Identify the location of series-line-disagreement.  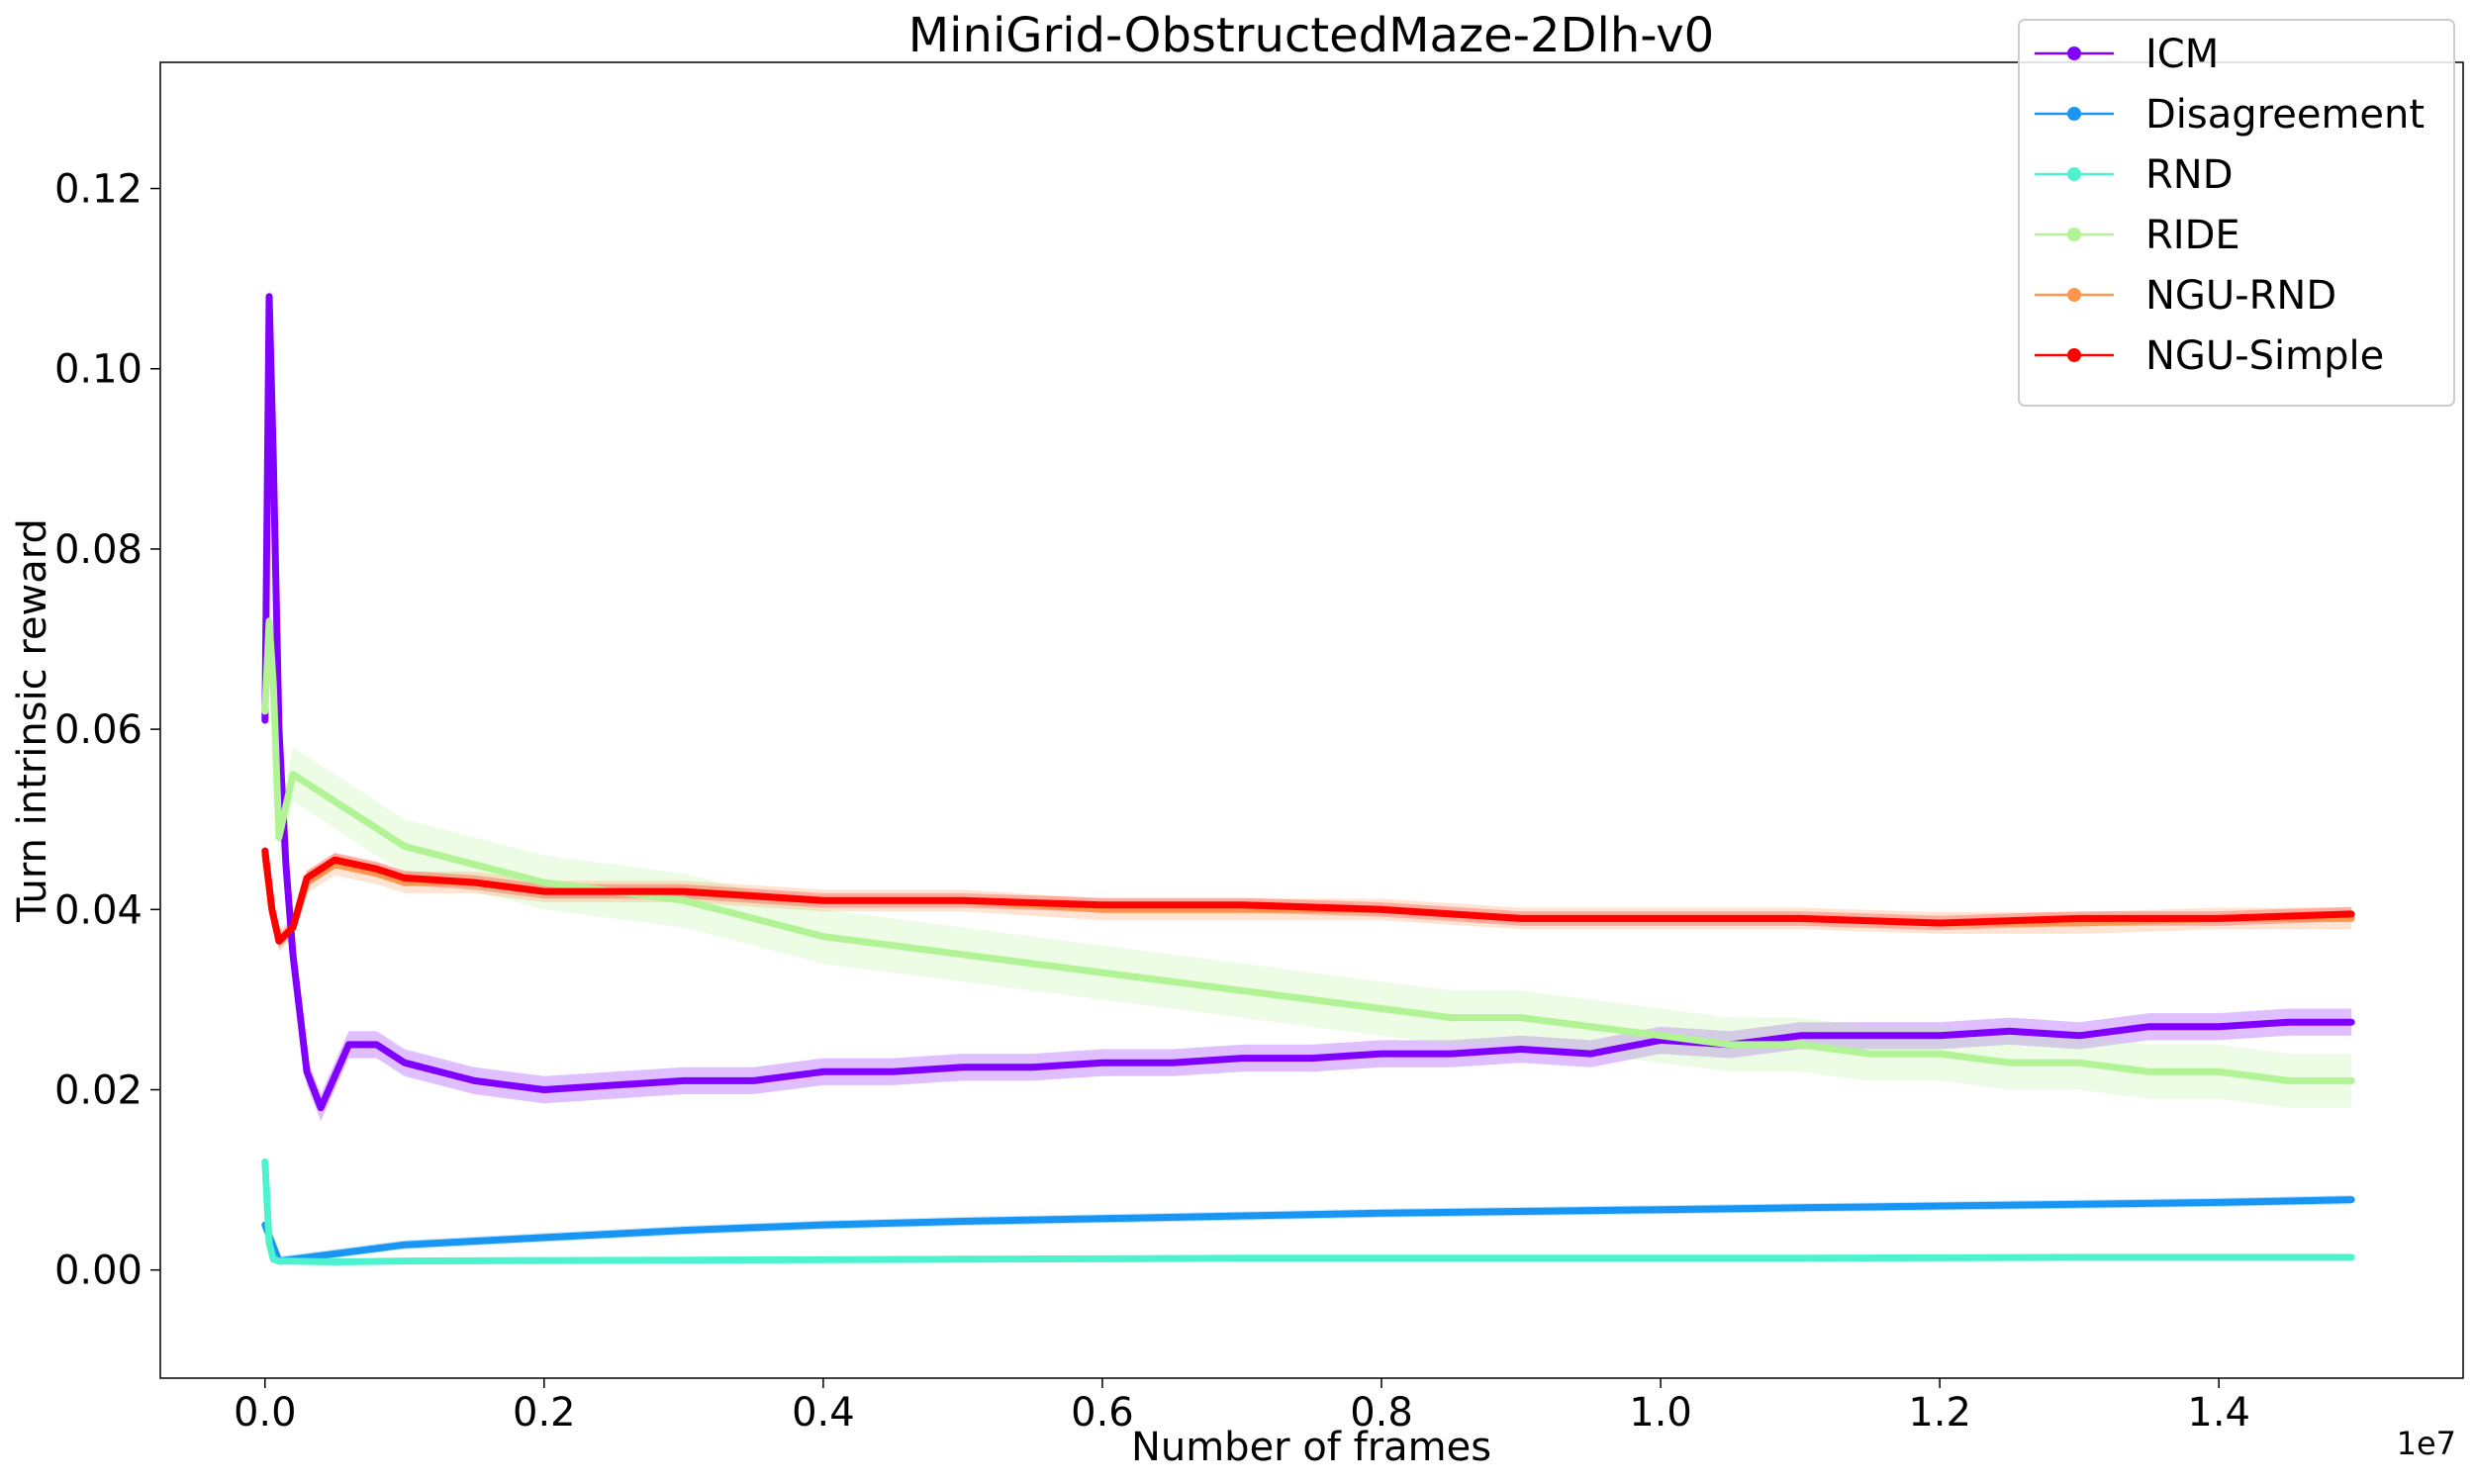
(1308, 1230).